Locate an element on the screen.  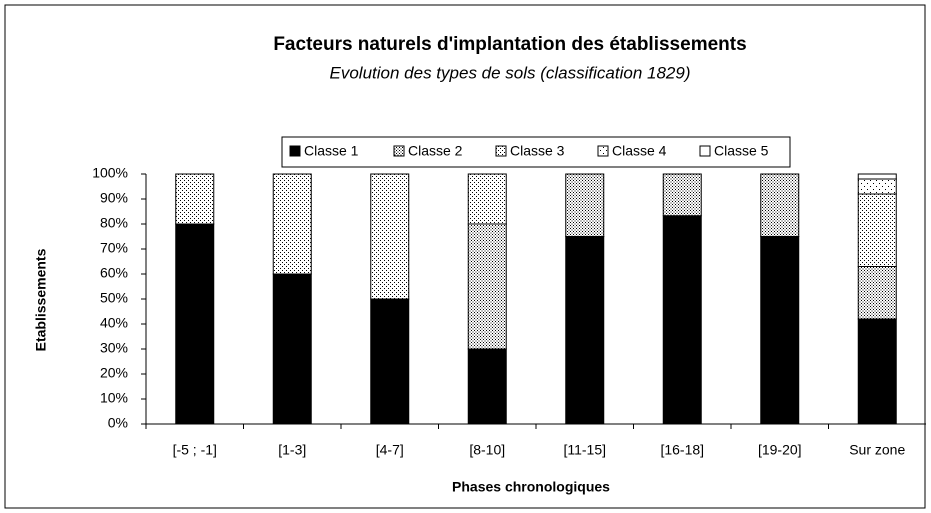
y-tick-label: 60% is located at coordinates (114, 273).